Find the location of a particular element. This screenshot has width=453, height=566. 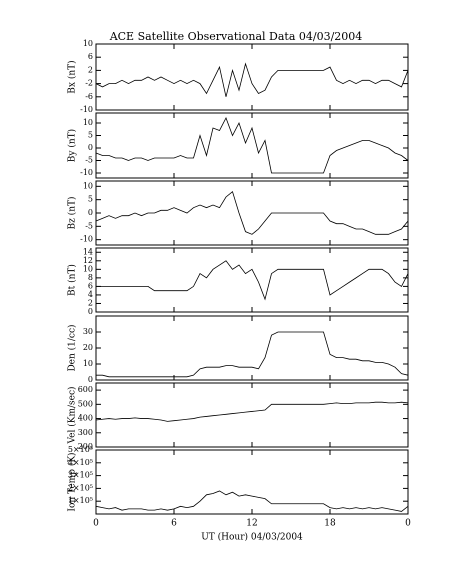

x-axis-label: UT (Hour) 04/03/2004 is located at coordinates (252, 537).